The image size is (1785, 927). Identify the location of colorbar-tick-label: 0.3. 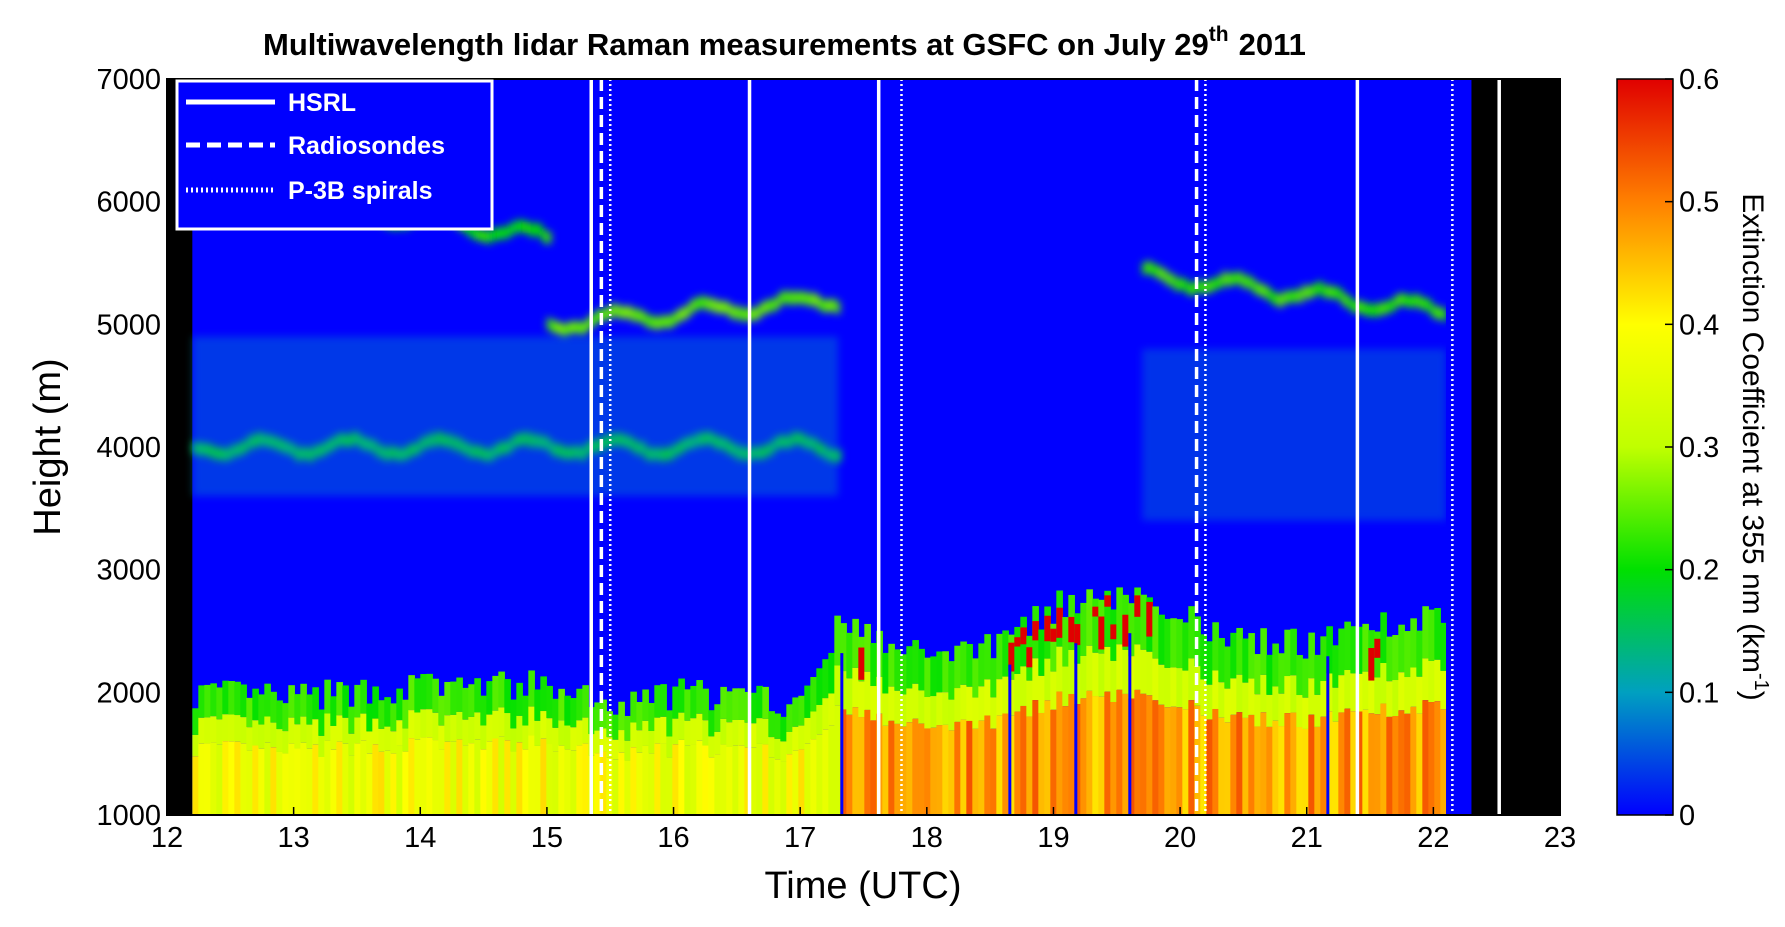
(1699, 448).